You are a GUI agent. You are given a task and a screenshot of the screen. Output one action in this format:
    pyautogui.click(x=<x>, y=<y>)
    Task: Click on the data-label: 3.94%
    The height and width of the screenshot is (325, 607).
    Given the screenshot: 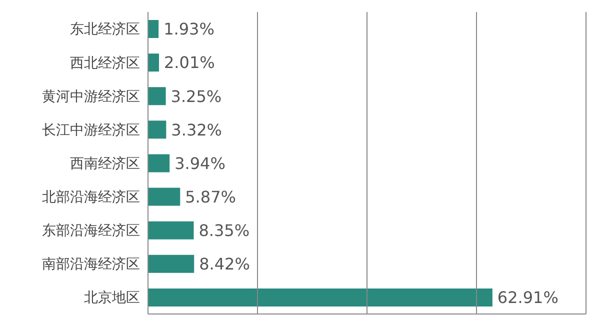 What is the action you would take?
    pyautogui.click(x=200, y=163)
    